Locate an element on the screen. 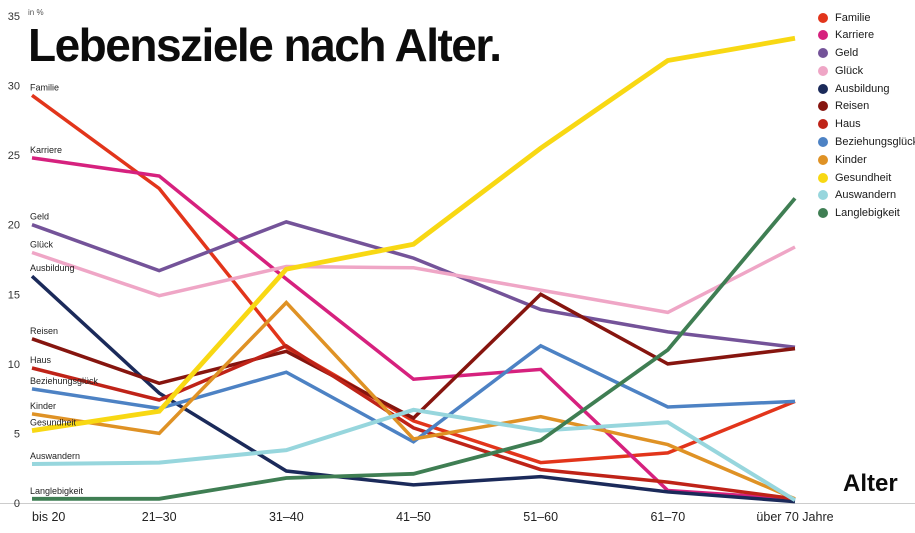 The image size is (915, 533). series-start-label: Langlebigkeit is located at coordinates (57, 491).